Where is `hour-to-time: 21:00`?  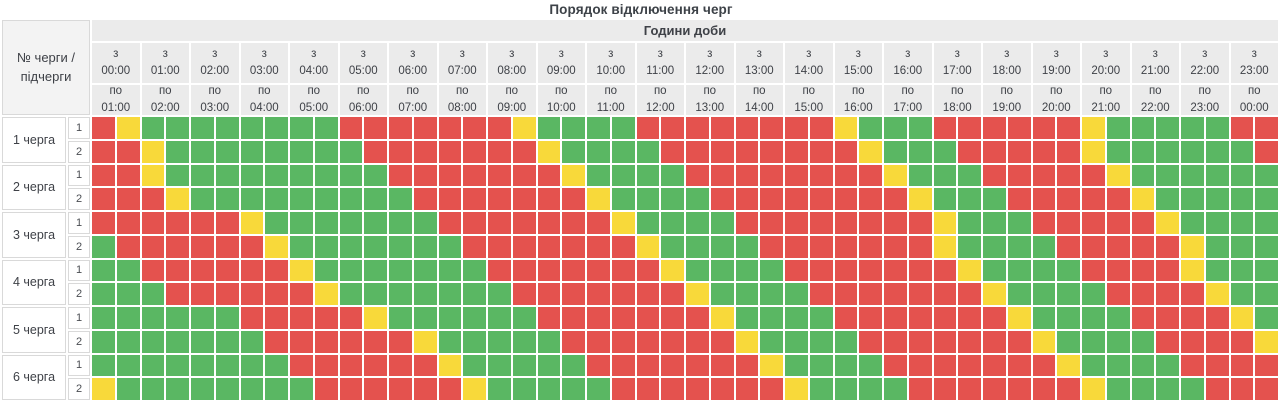 hour-to-time: 21:00 is located at coordinates (1106, 108).